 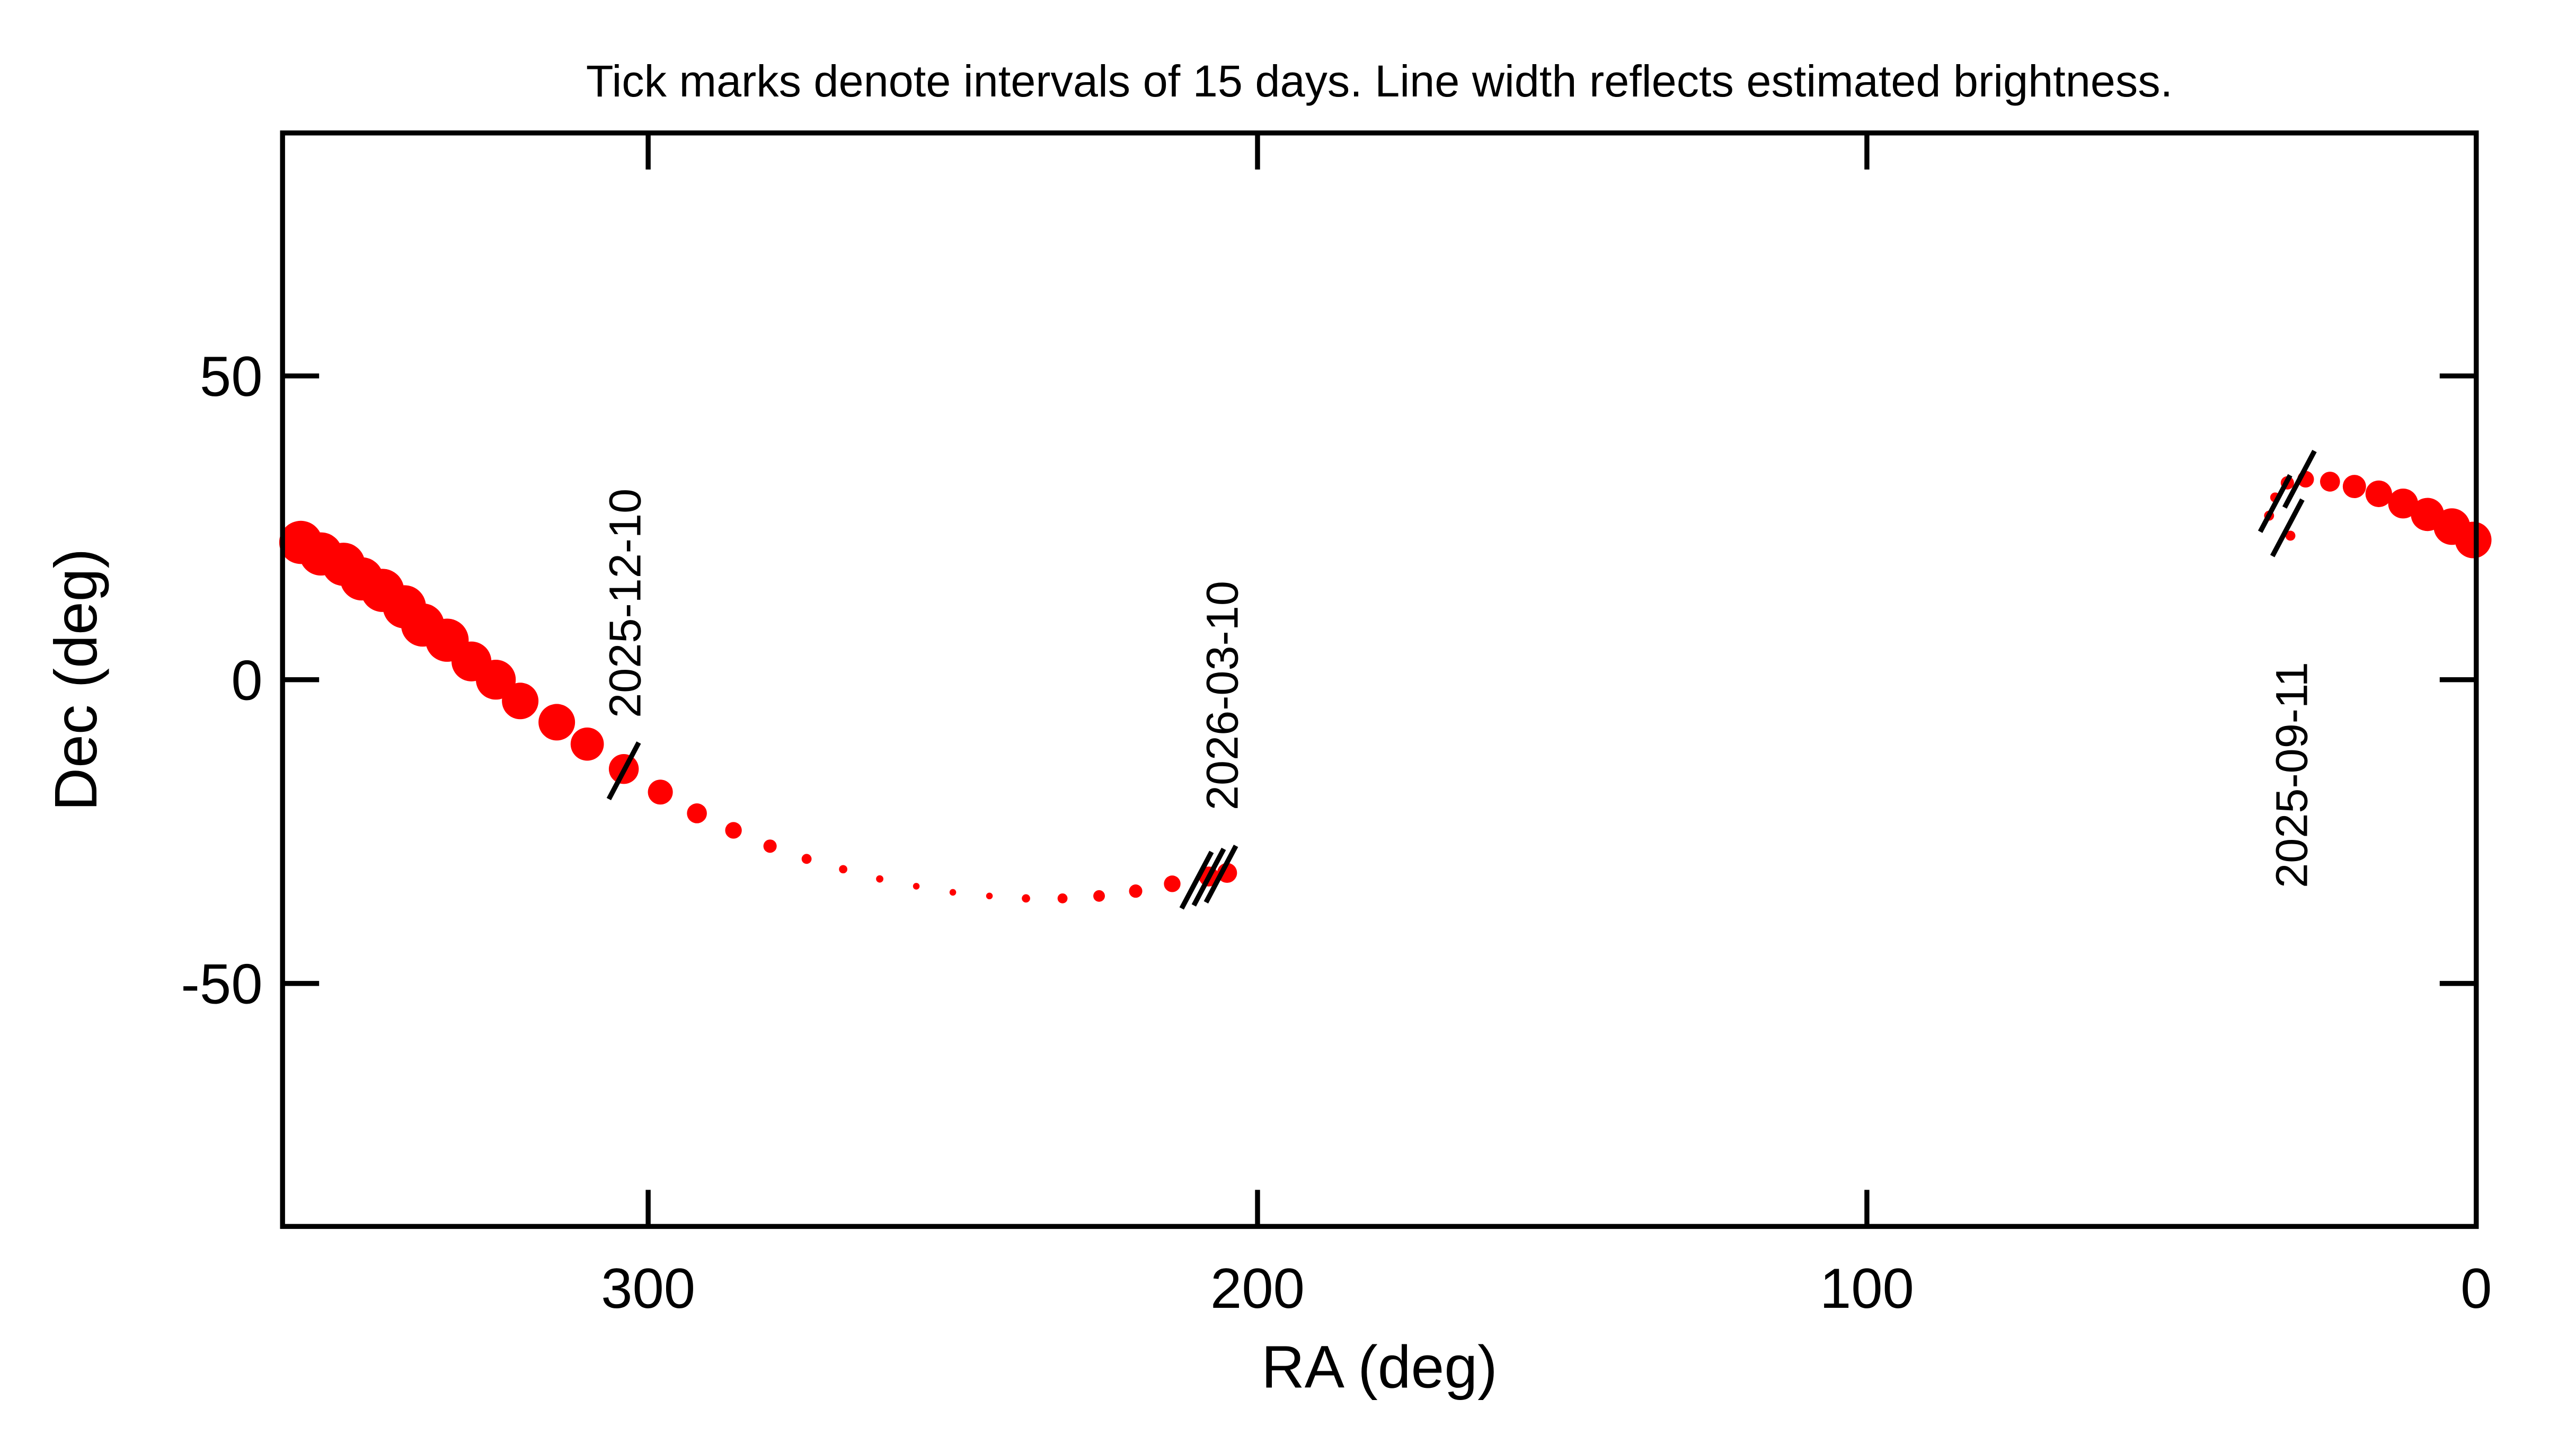 What do you see at coordinates (75, 679) in the screenshot?
I see `y-axis-label: Dec (deg)` at bounding box center [75, 679].